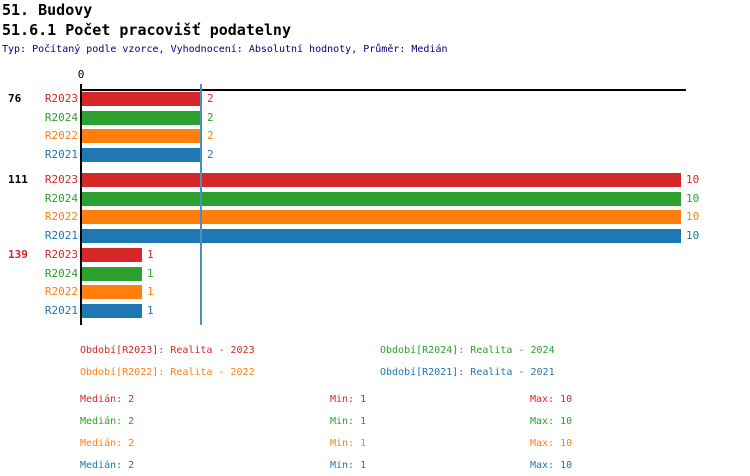 The image size is (750, 476). What do you see at coordinates (381, 217) in the screenshot?
I see `bar-111-R2022` at bounding box center [381, 217].